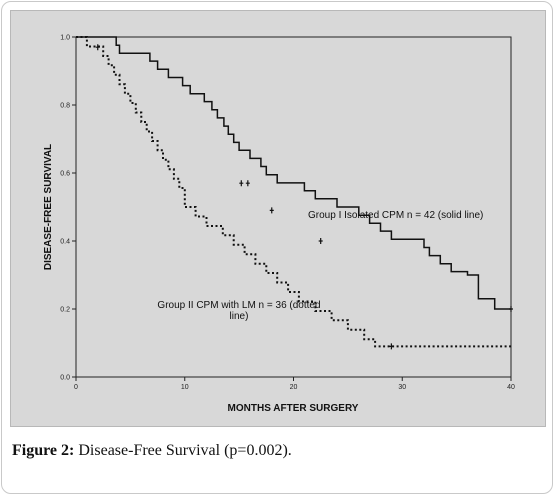 The height and width of the screenshot is (495, 554). What do you see at coordinates (76, 387) in the screenshot?
I see `x-tick-label: 0` at bounding box center [76, 387].